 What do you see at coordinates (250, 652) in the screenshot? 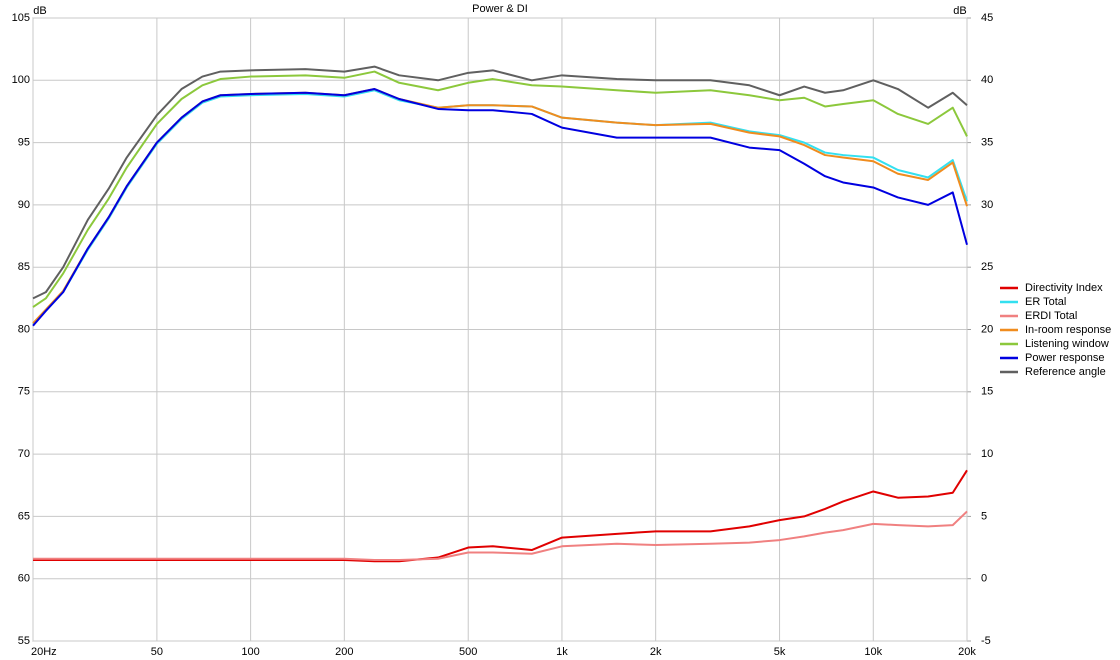
I see `x-tick-label: 100` at bounding box center [250, 652].